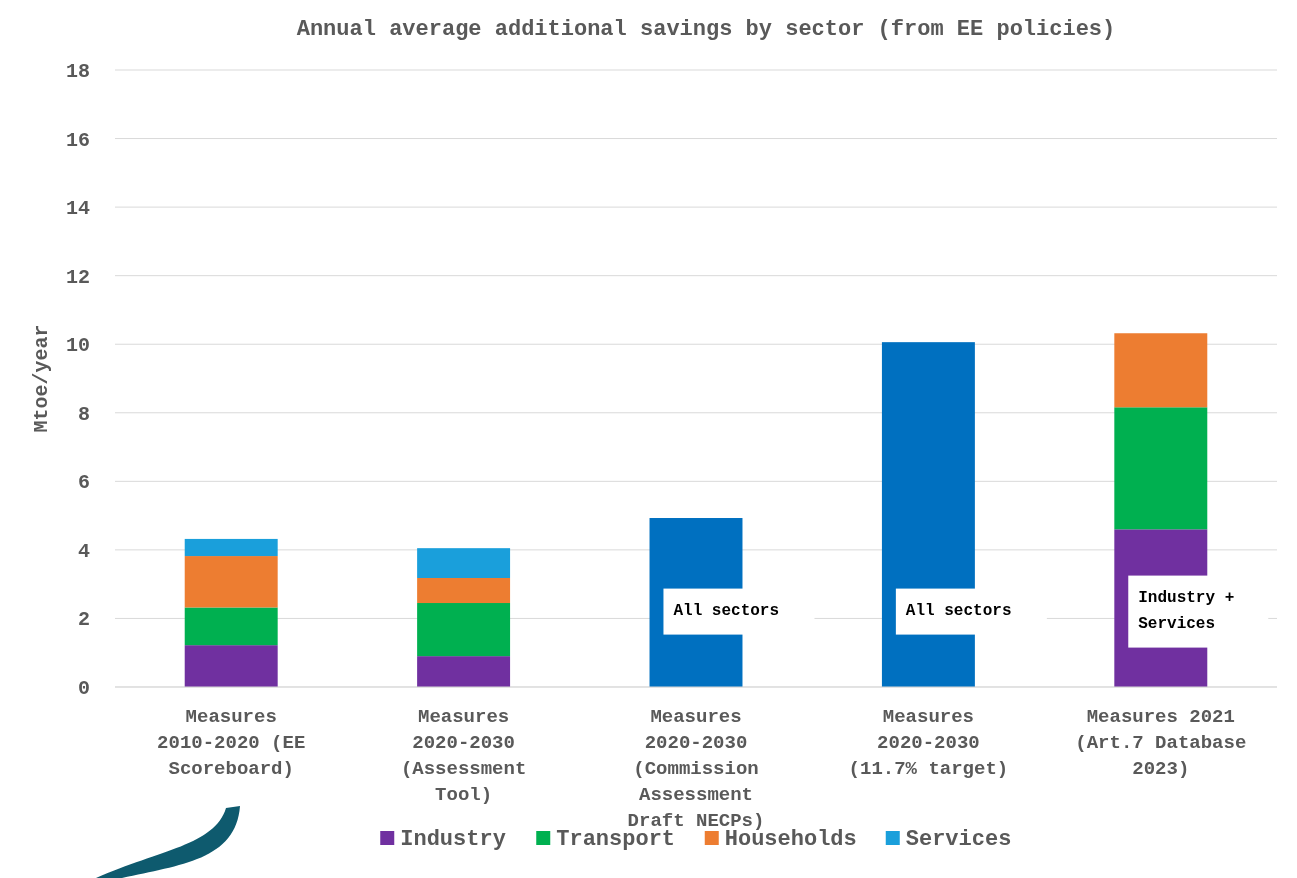 This screenshot has width=1297, height=878. Describe the element at coordinates (77, 346) in the screenshot. I see `y-tick-label: 10` at that location.